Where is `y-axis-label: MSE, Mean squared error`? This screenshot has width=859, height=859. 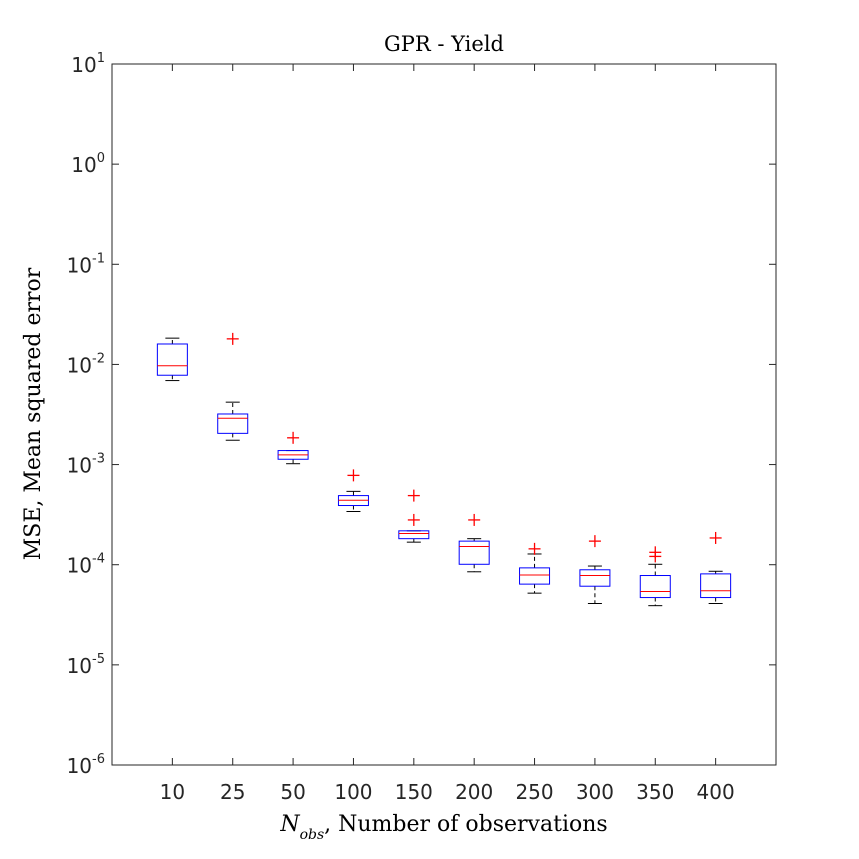 y-axis-label: MSE, Mean squared error is located at coordinates (33, 413).